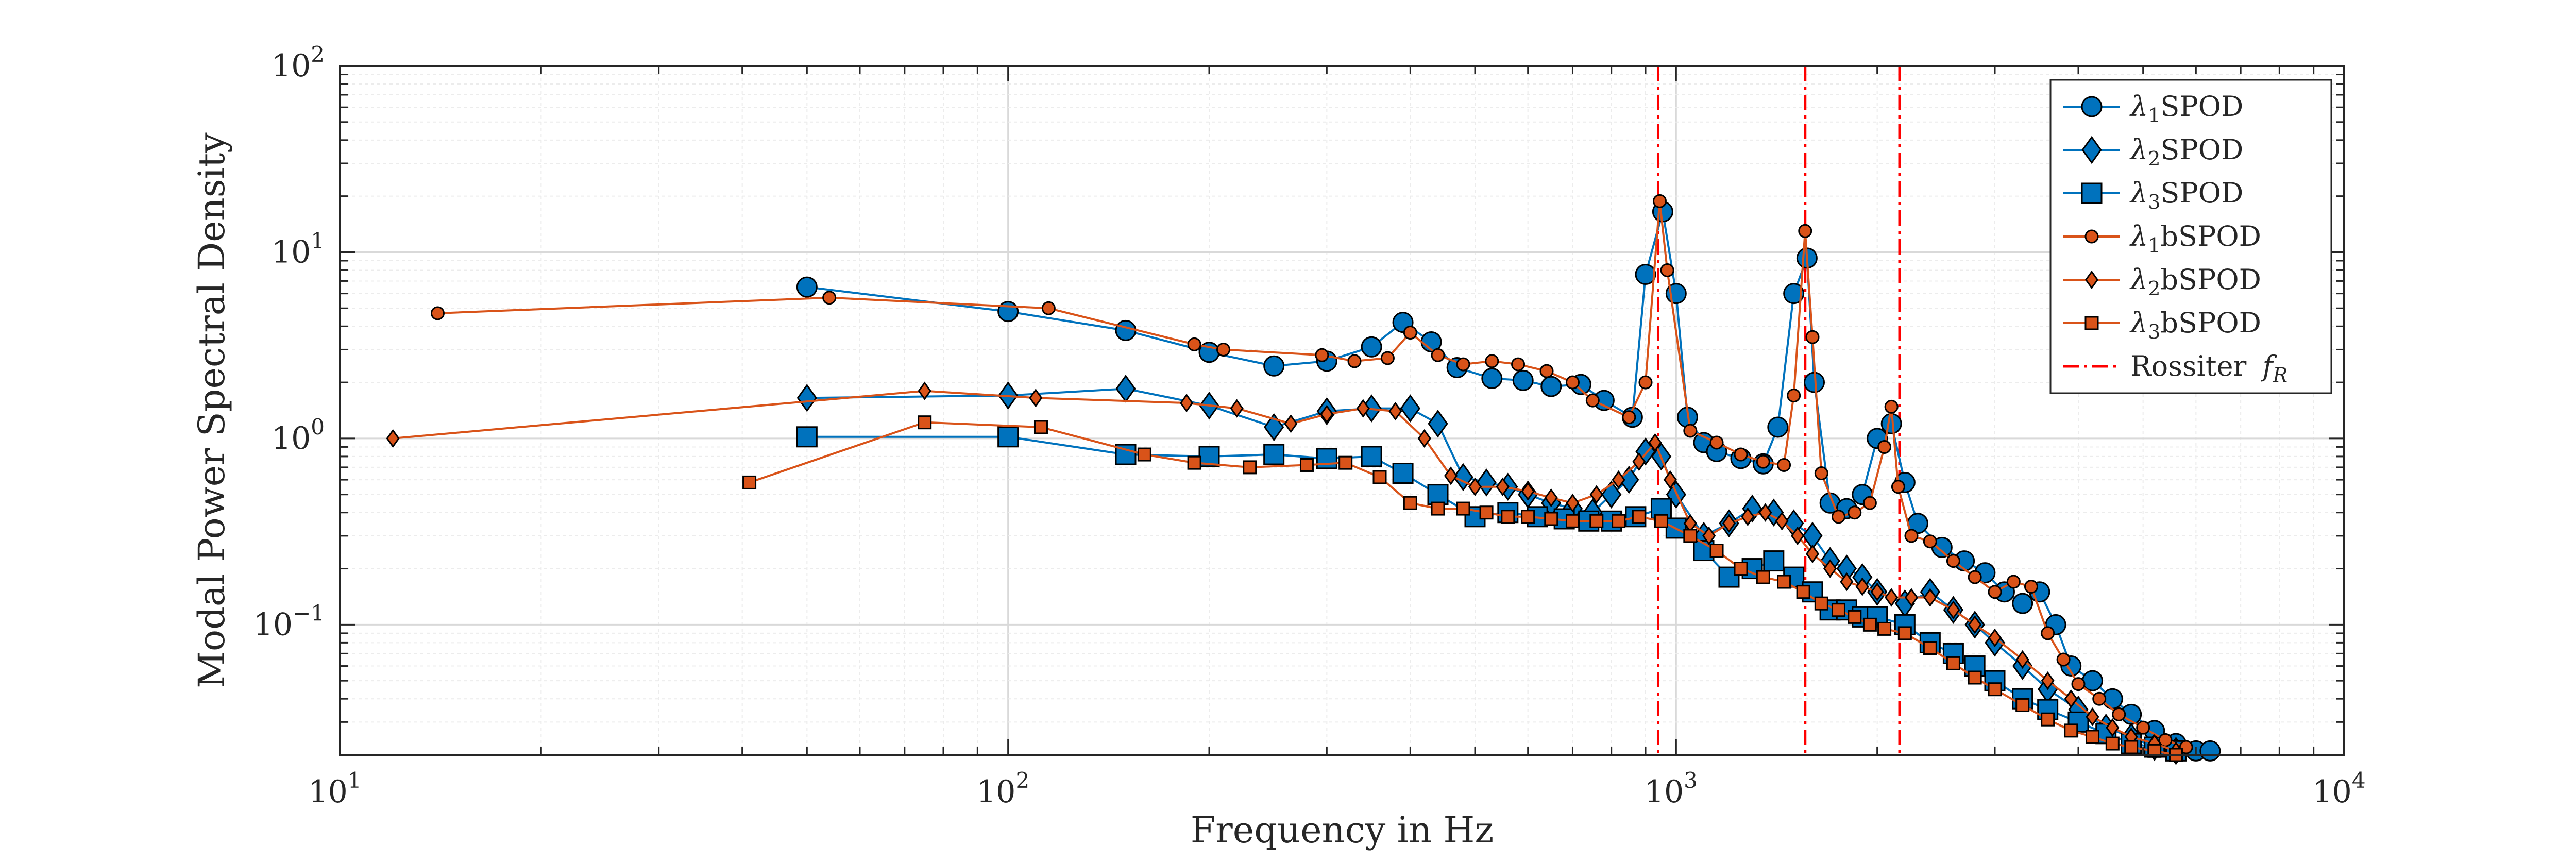 This screenshot has height=861, width=2576. I want to click on legend-item: λ2bSPOD, so click(2162, 281).